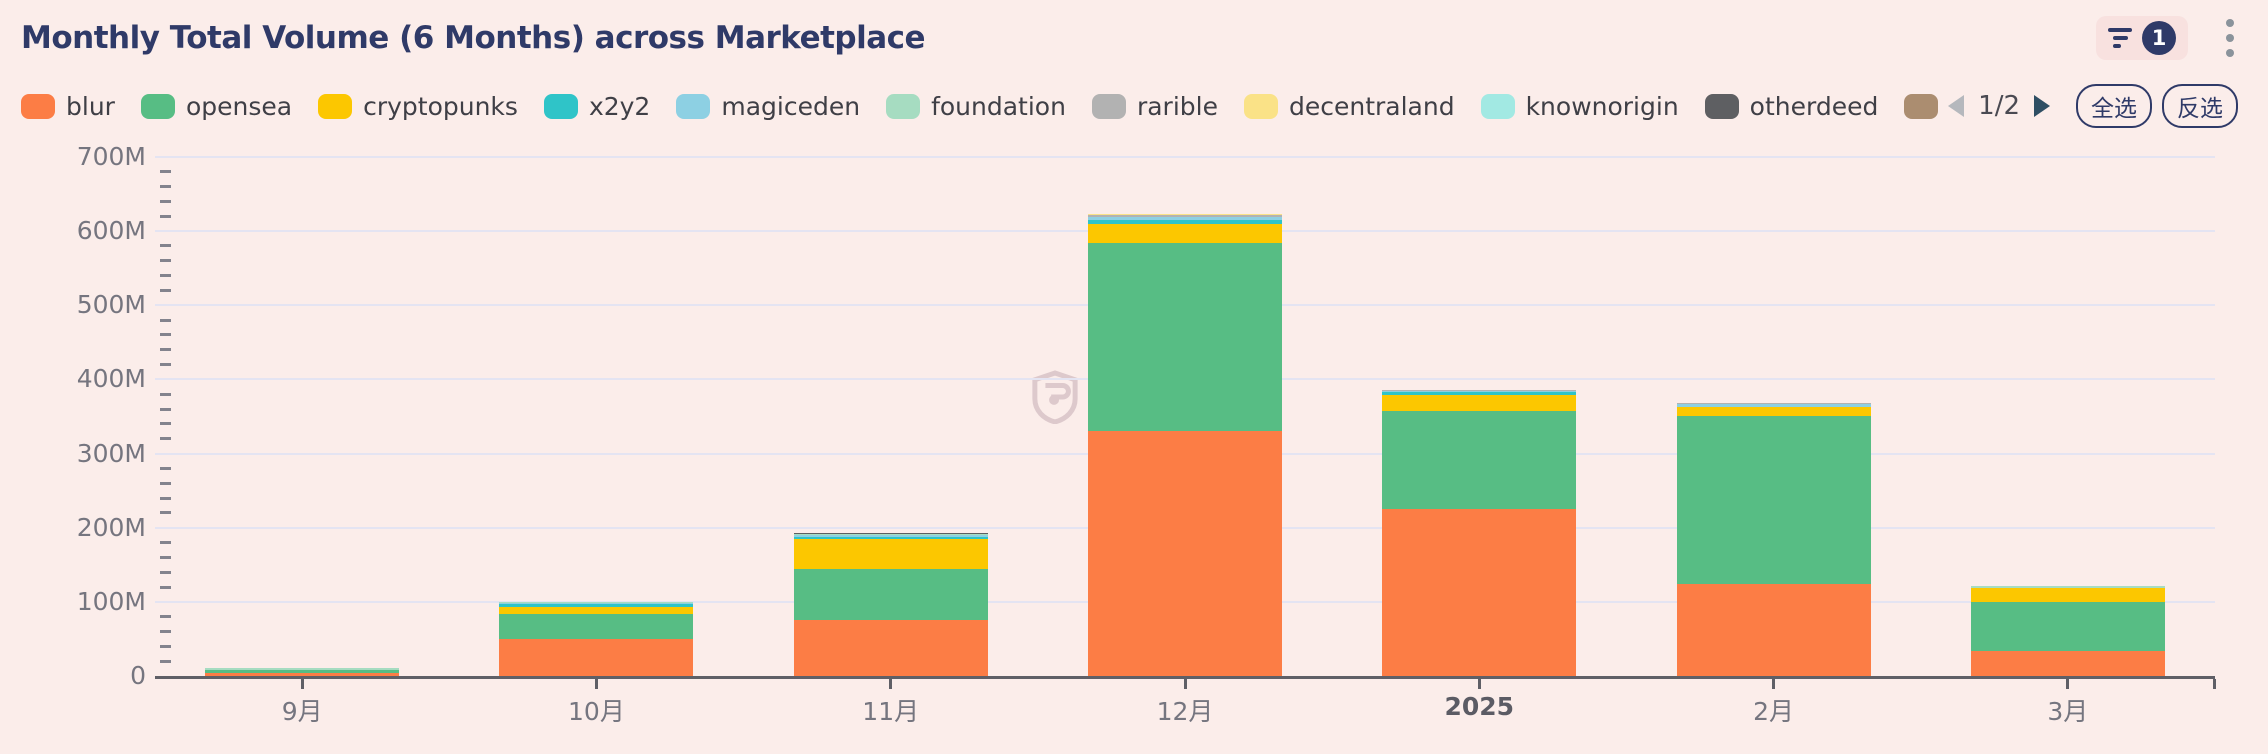  I want to click on x-axis-label: 11月, so click(891, 711).